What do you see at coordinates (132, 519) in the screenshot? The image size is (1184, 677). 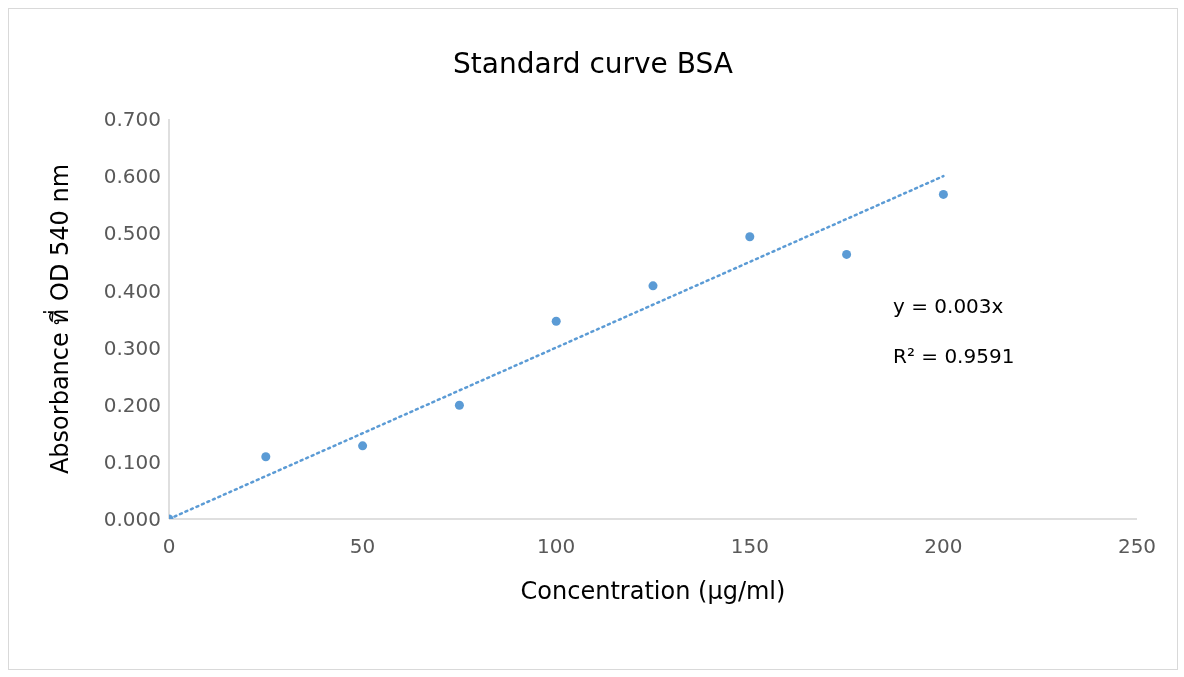 I see `y-tick-label: 0.000` at bounding box center [132, 519].